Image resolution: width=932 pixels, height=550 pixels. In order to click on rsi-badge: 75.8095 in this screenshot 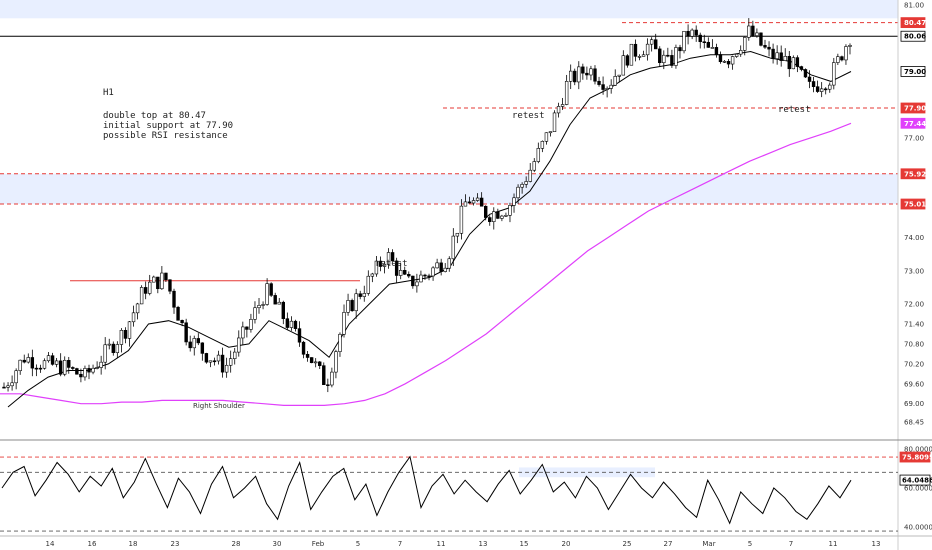, I will do `click(915, 457)`.